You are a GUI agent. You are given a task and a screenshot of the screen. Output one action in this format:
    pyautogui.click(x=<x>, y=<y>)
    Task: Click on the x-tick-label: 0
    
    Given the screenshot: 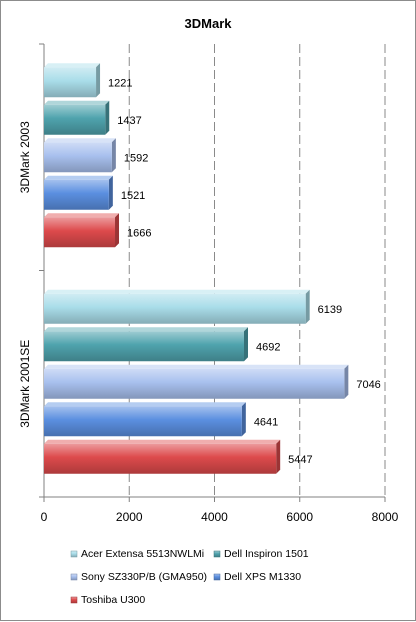 What is the action you would take?
    pyautogui.click(x=44, y=517)
    